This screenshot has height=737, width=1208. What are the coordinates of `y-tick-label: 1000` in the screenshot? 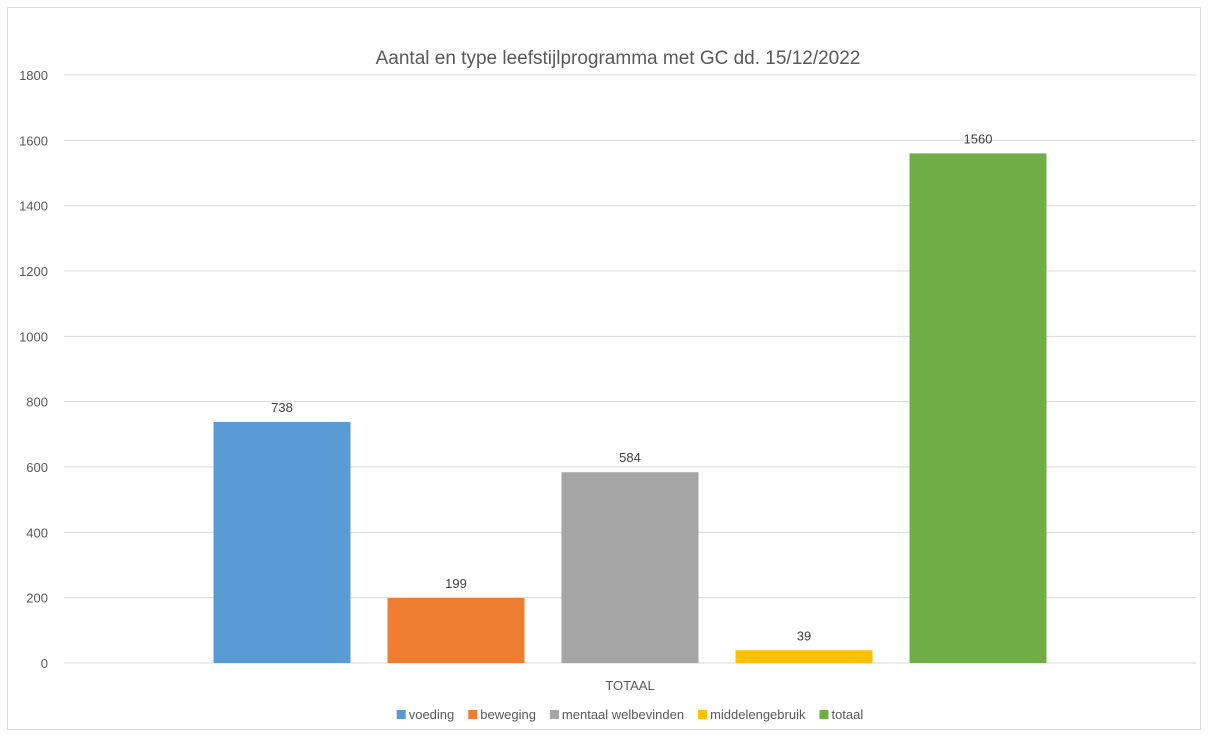 It's located at (33, 336).